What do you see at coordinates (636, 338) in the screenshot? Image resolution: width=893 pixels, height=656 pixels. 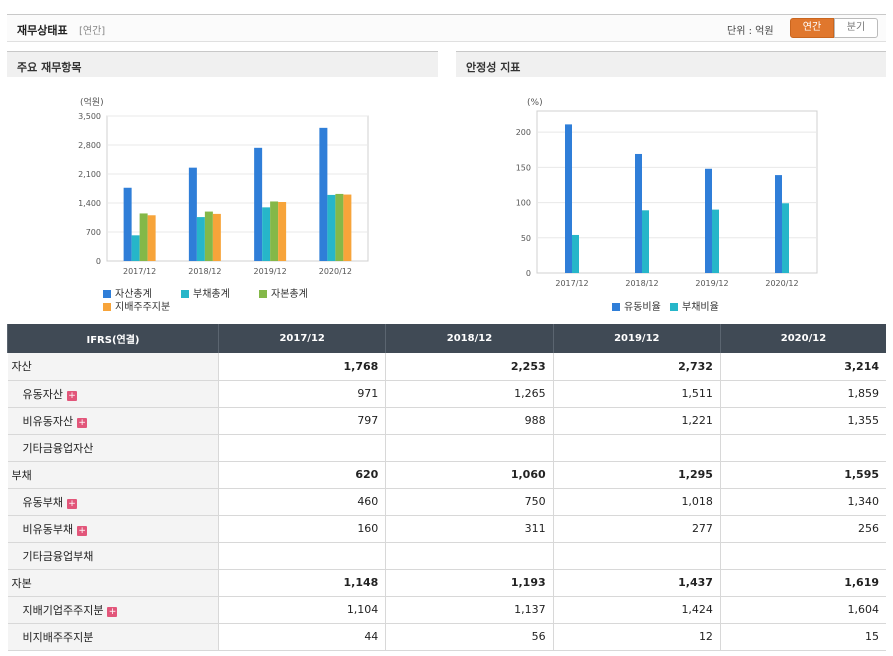 I see `col-header: 2019/12` at bounding box center [636, 338].